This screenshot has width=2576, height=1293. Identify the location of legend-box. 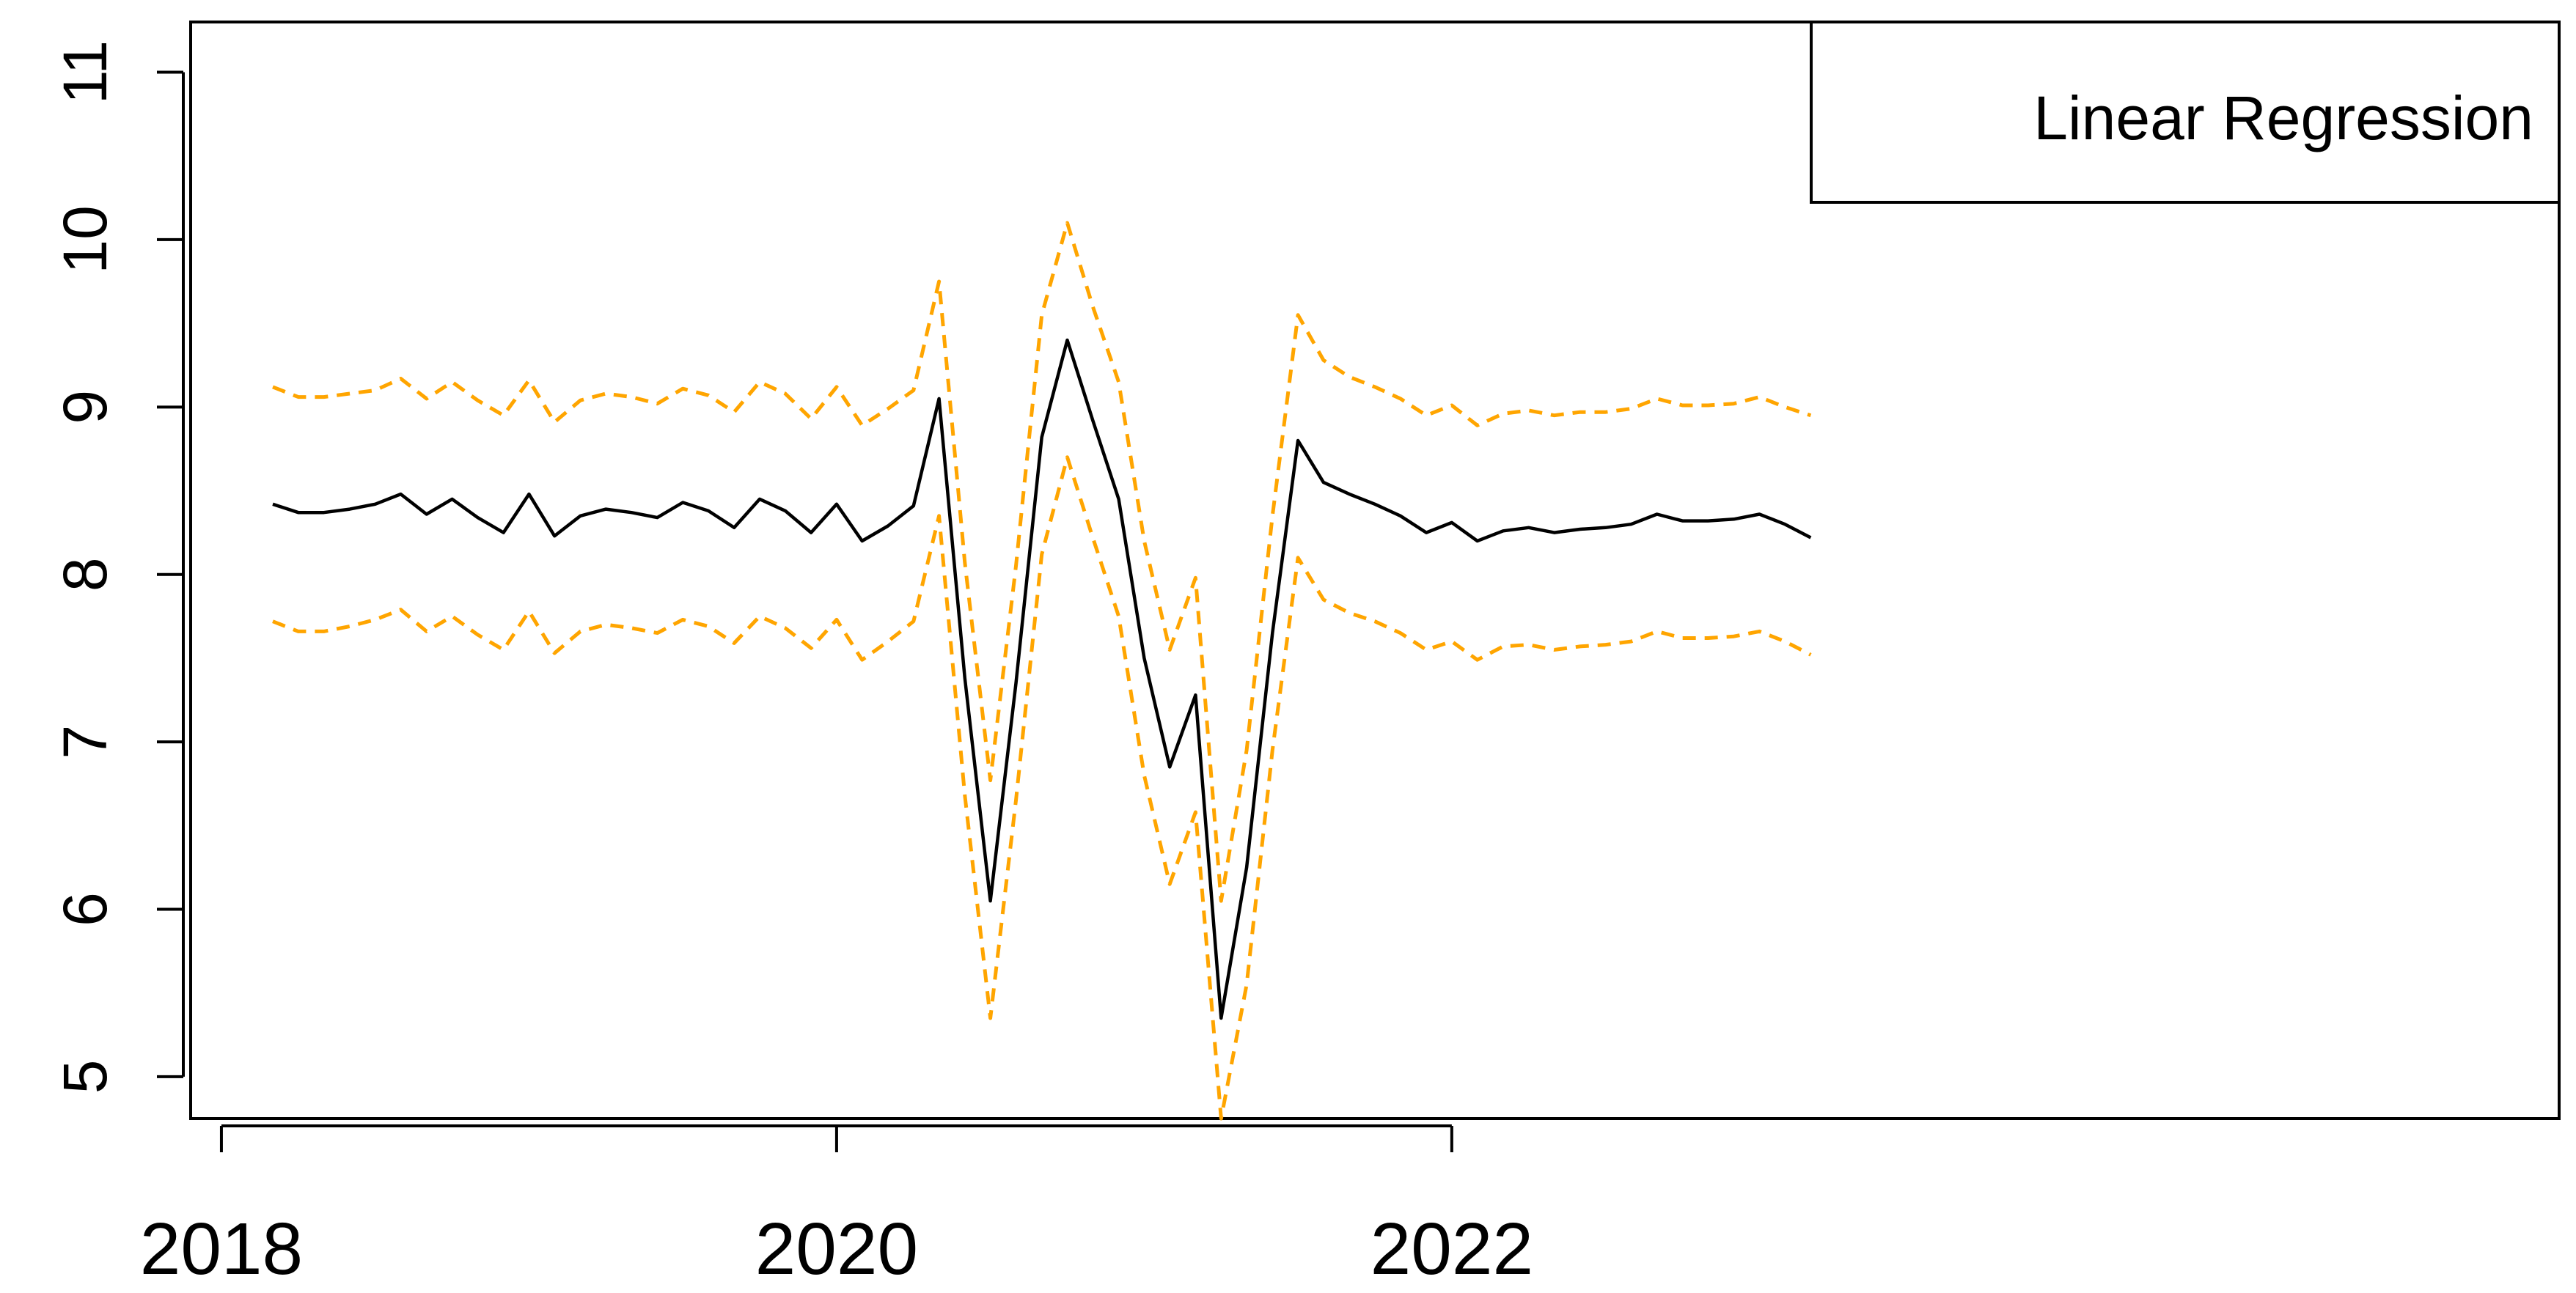
(2186, 112).